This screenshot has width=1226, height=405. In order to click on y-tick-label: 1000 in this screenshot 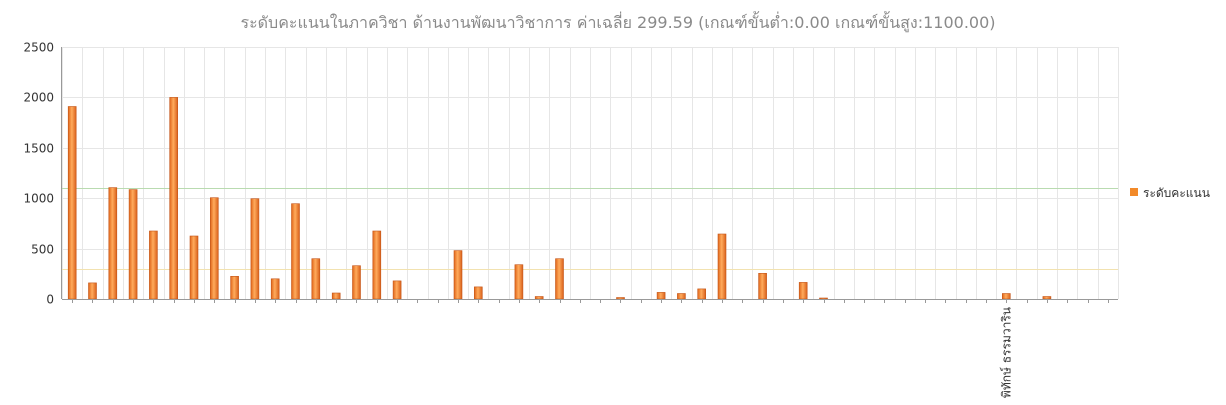, I will do `click(38, 199)`.